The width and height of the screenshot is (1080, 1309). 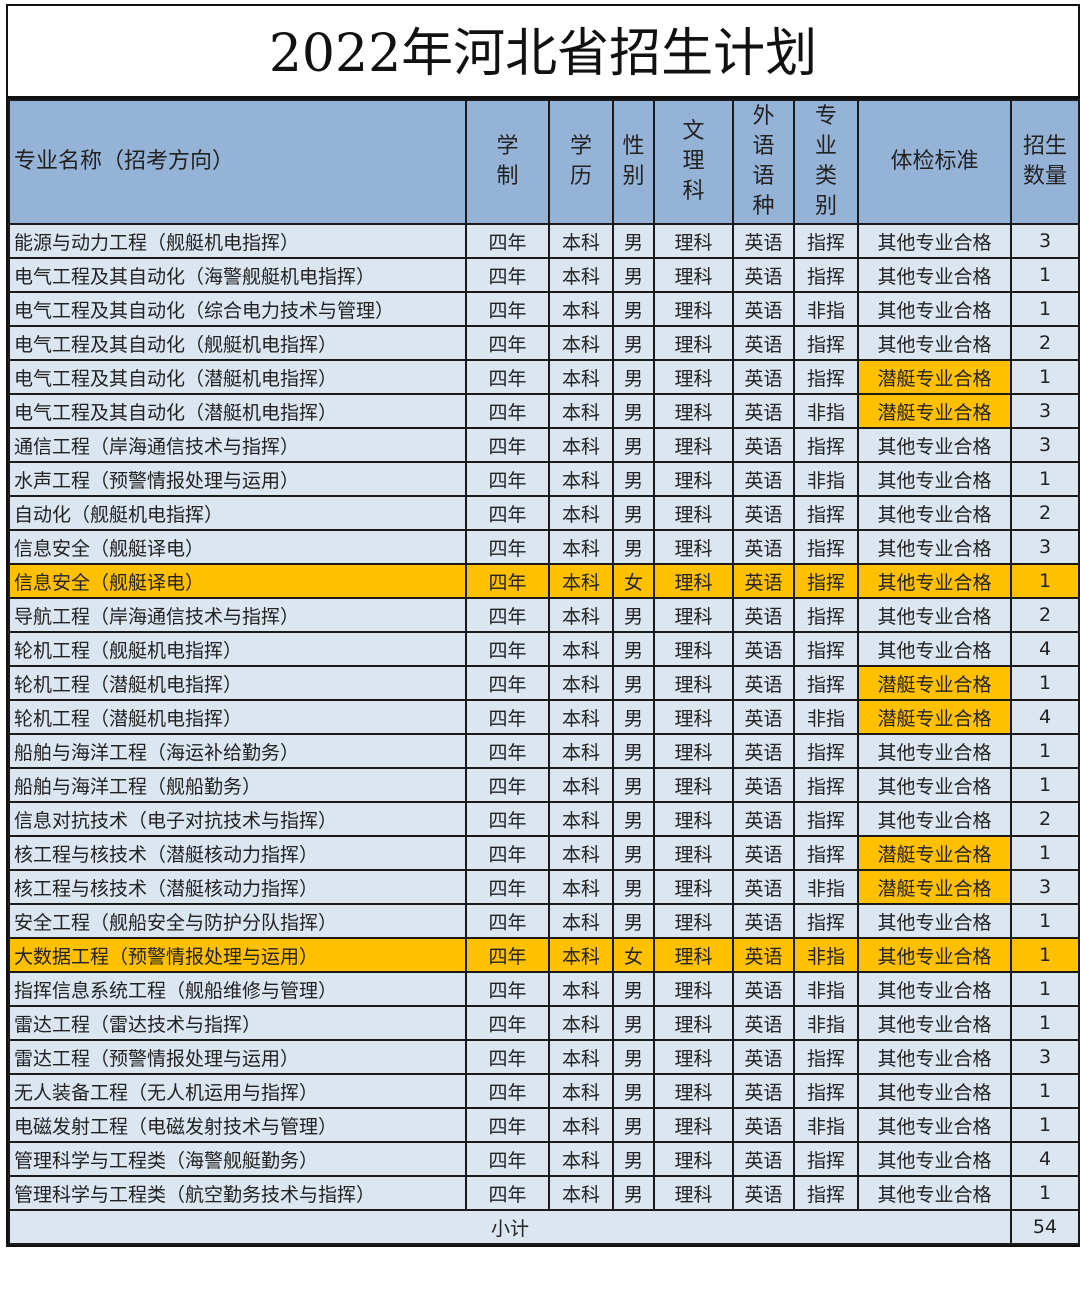 I want to click on cell-major-name: 核工程与核技术（潜艇核动力指挥）, so click(x=237, y=887).